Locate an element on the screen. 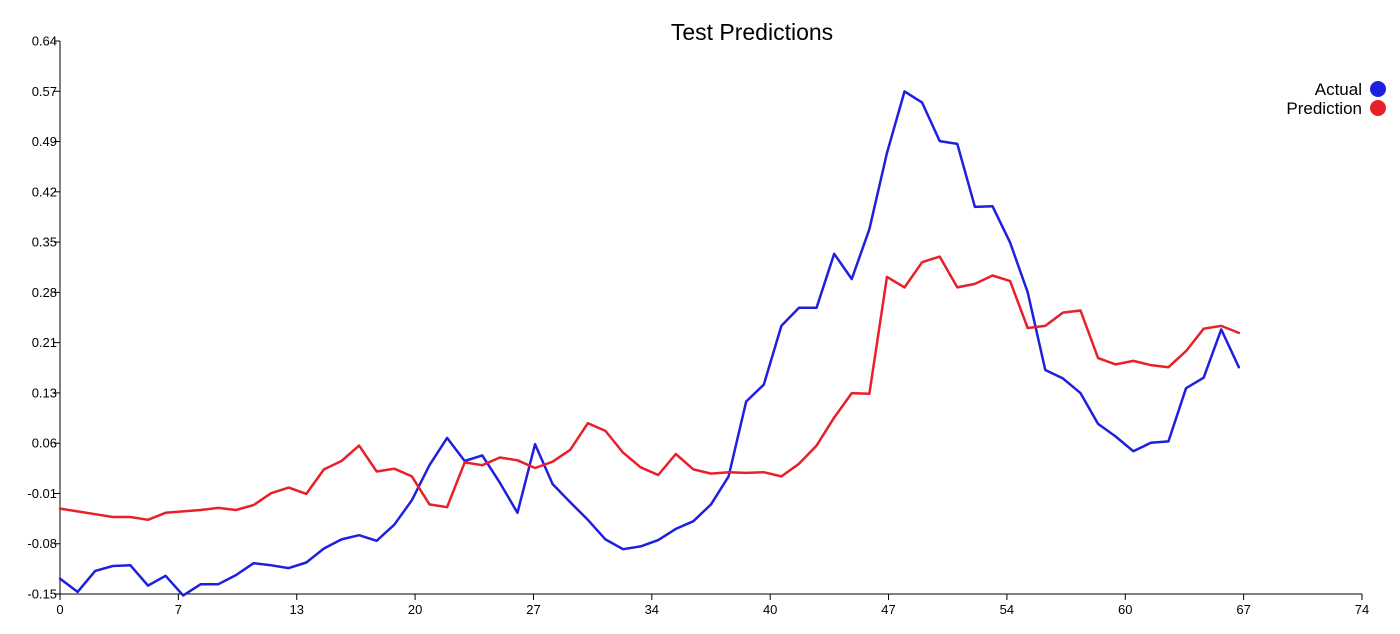 The width and height of the screenshot is (1400, 634). y-tick-label: 0.06 is located at coordinates (44, 443).